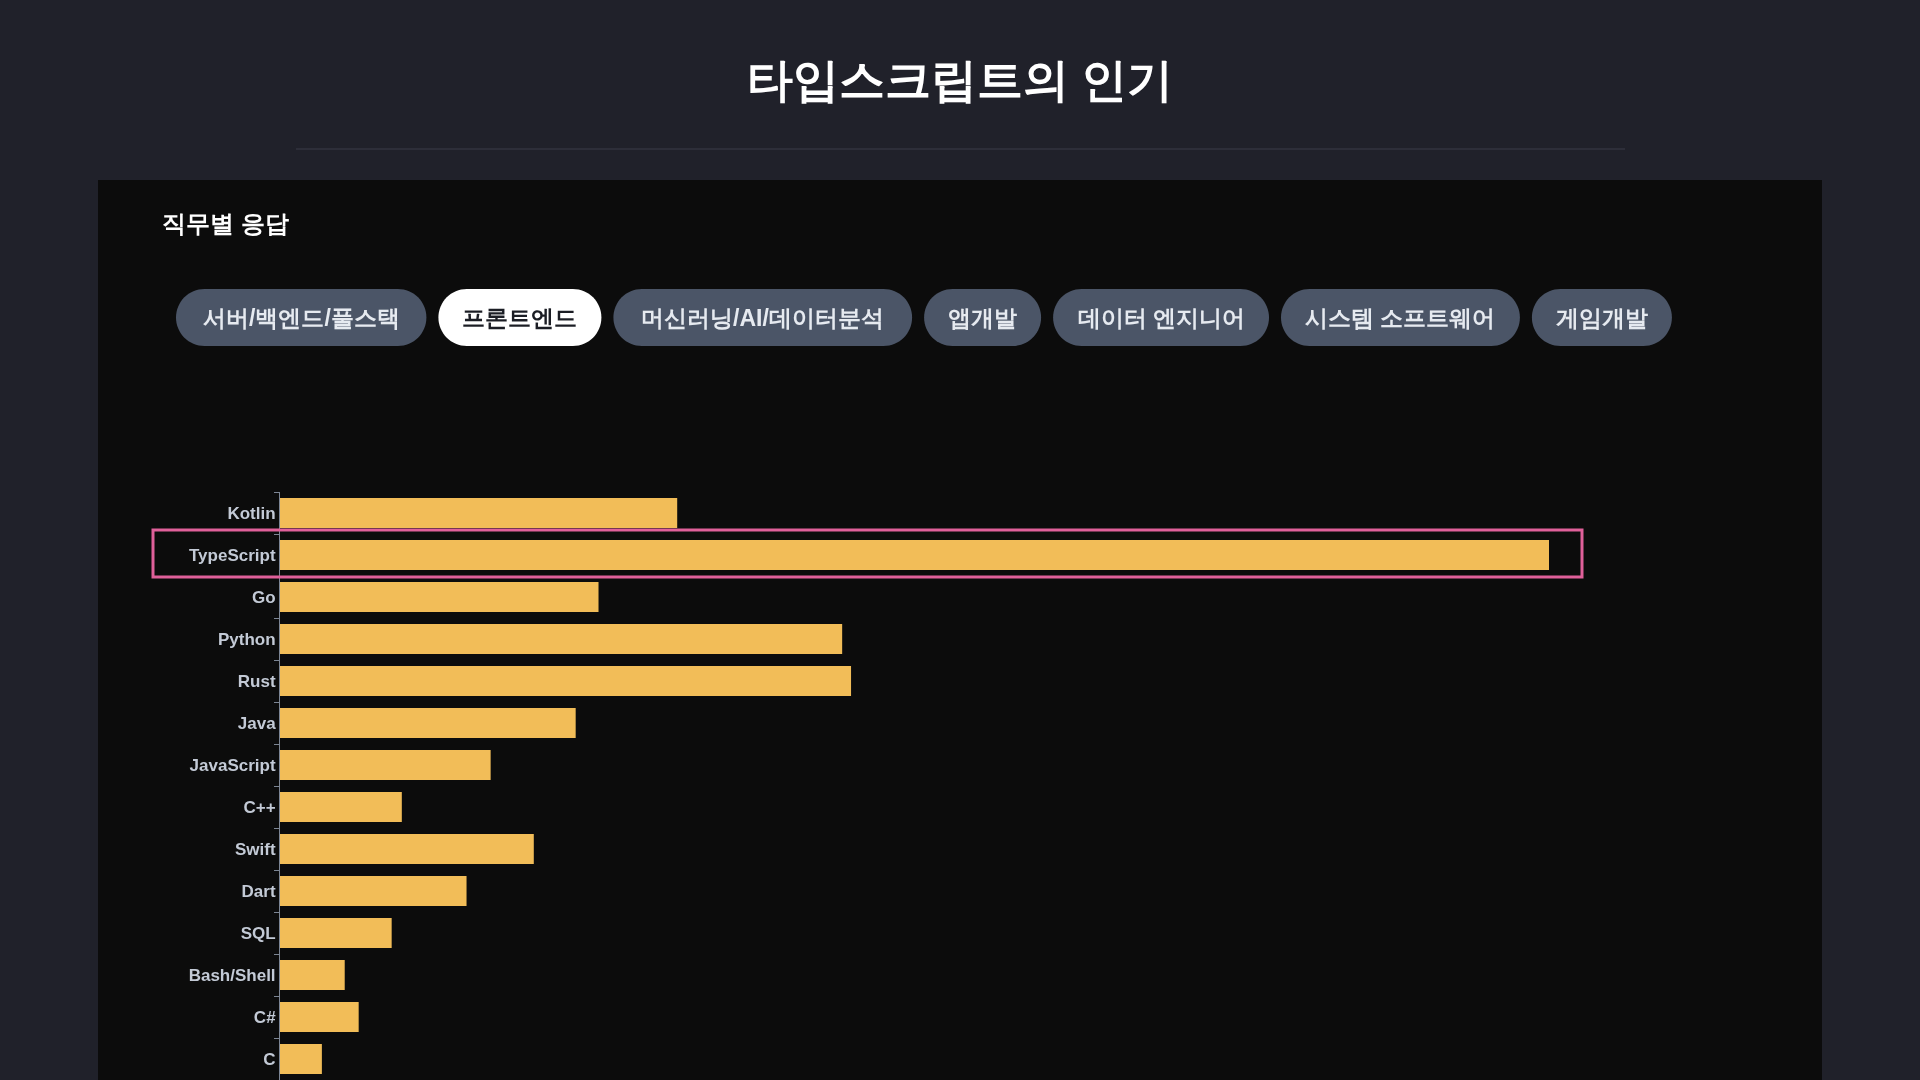  What do you see at coordinates (301, 318) in the screenshot?
I see `text: 서버/백엔드/풀스택` at bounding box center [301, 318].